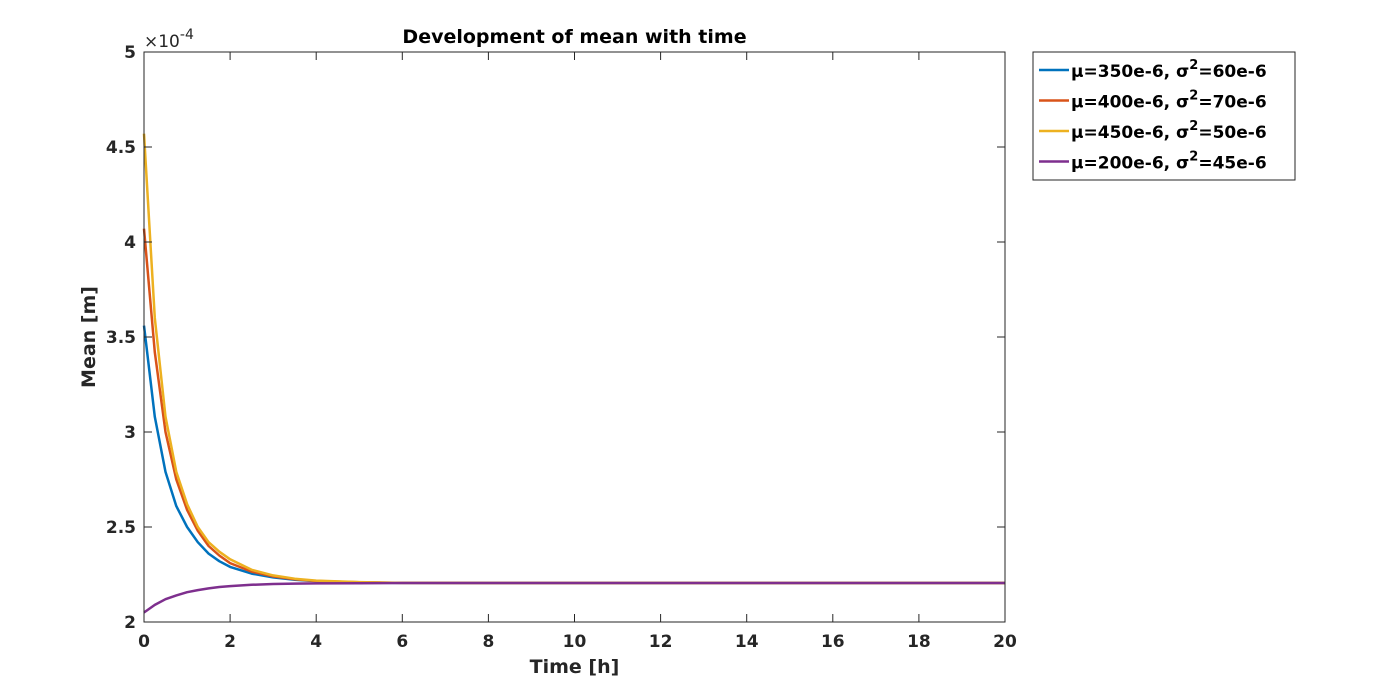  What do you see at coordinates (575, 642) in the screenshot?
I see `x-tick-label: 10` at bounding box center [575, 642].